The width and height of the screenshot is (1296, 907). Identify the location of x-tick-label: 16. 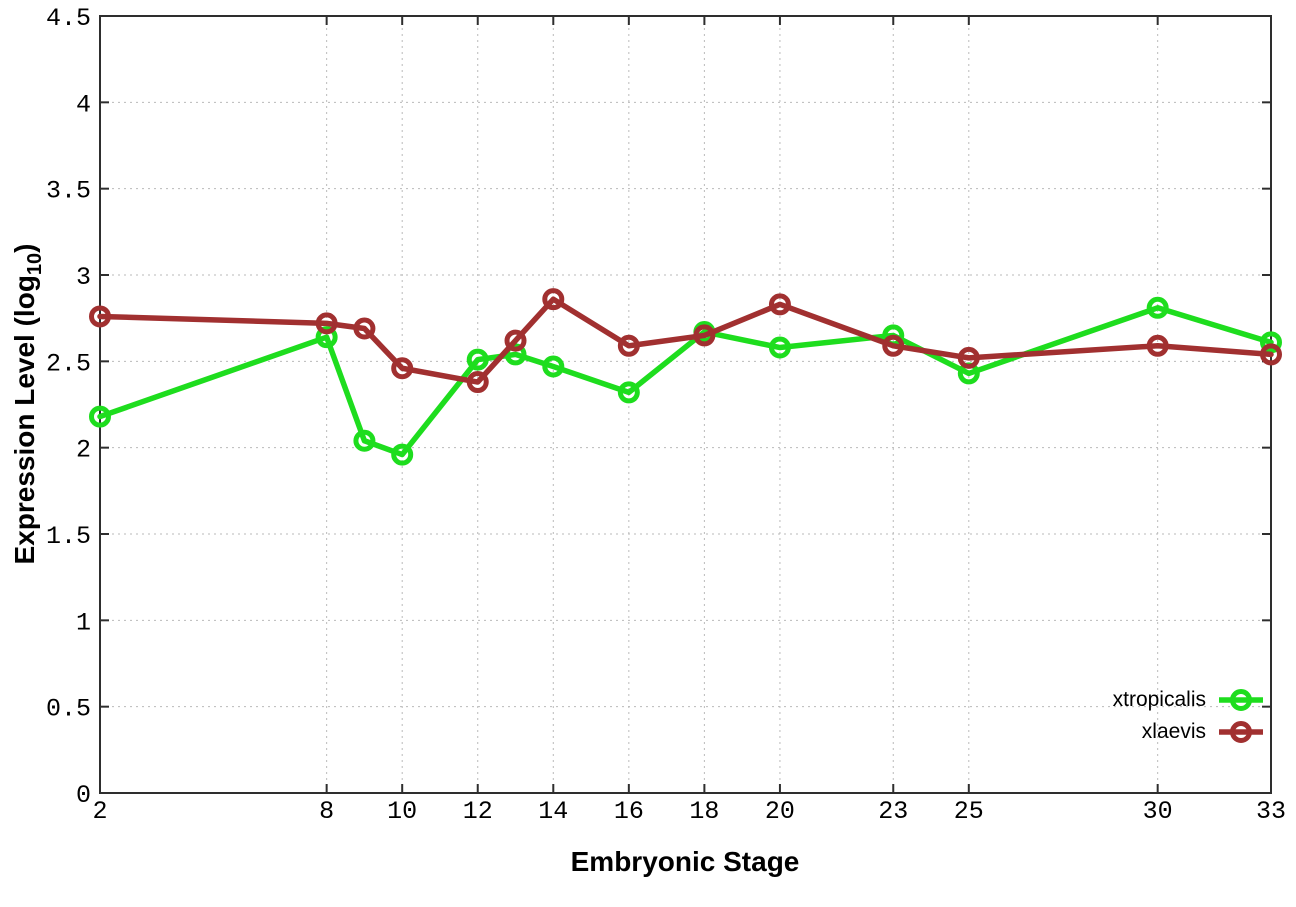
(629, 811).